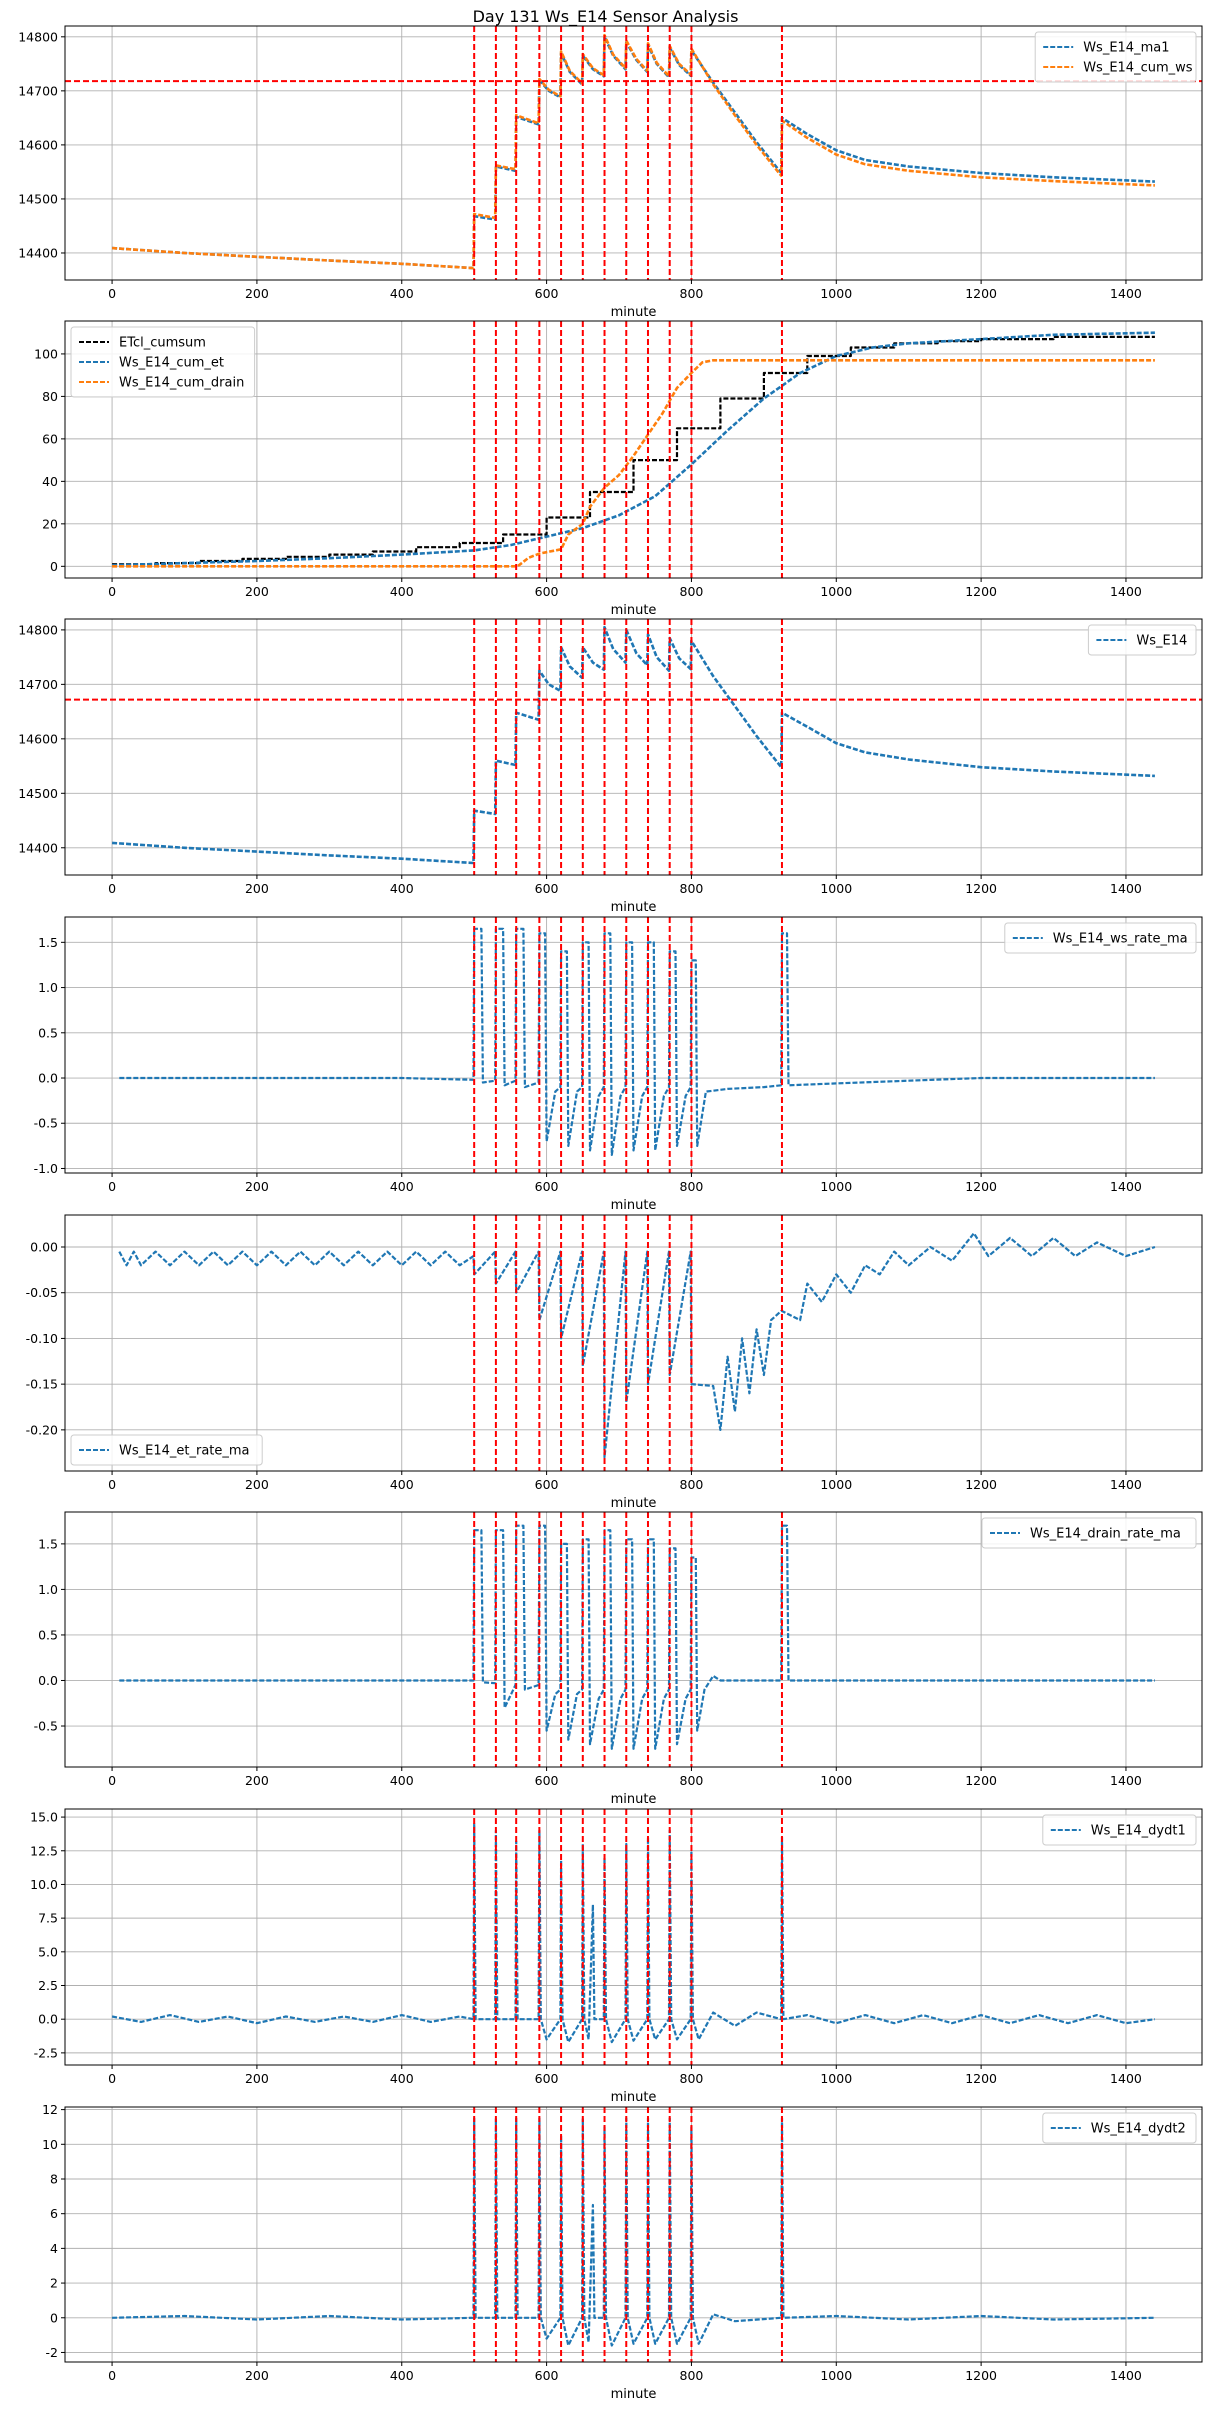 The image size is (1211, 2411). What do you see at coordinates (50, 438) in the screenshot?
I see `y-tick-label: 60` at bounding box center [50, 438].